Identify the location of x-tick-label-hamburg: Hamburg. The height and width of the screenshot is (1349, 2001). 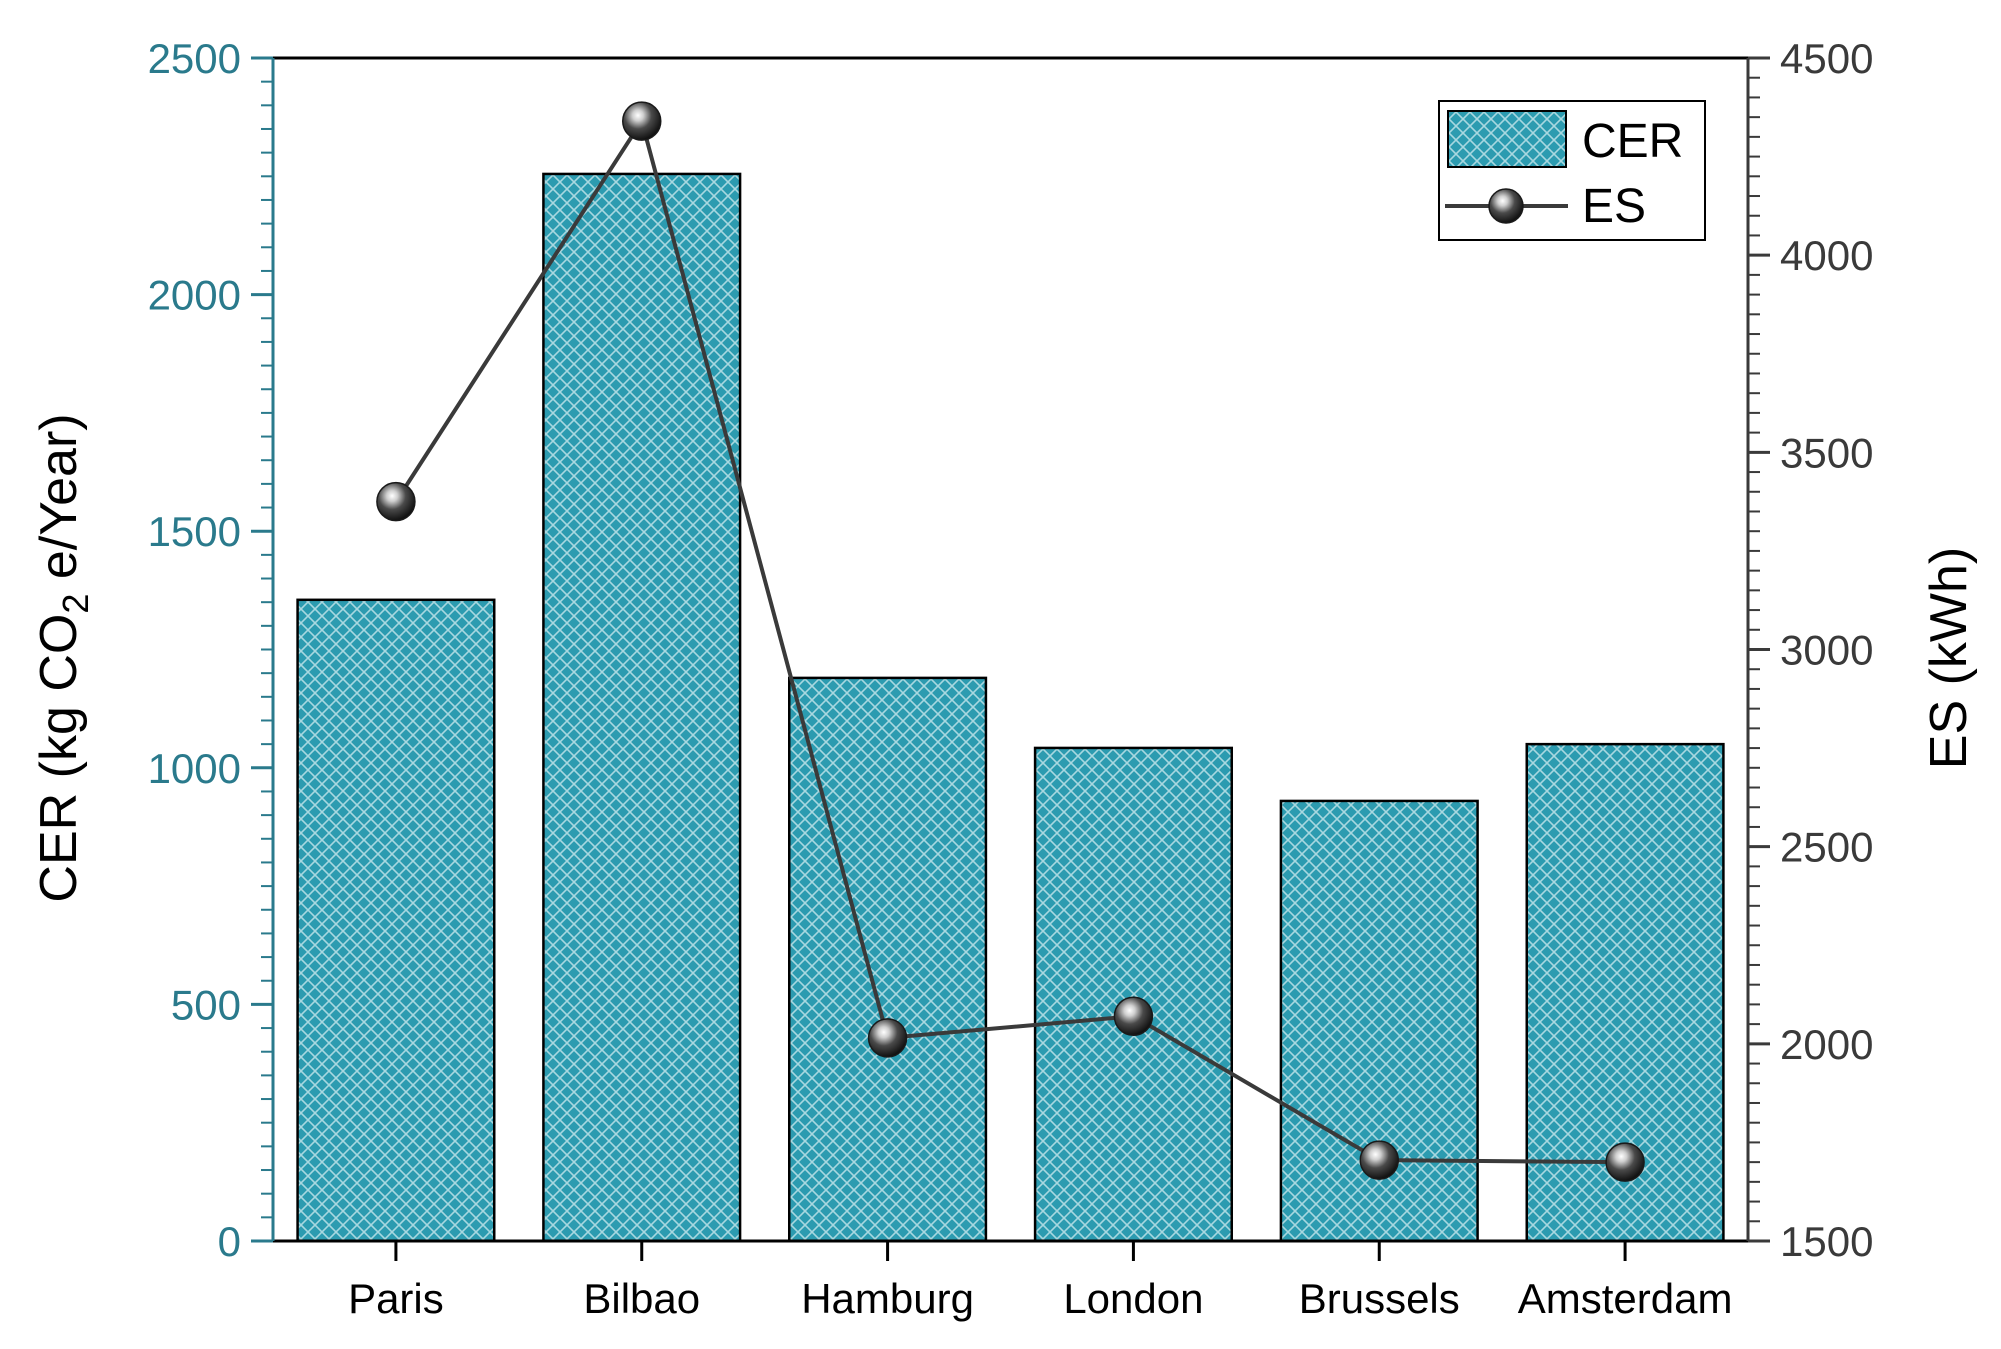
(887, 1298).